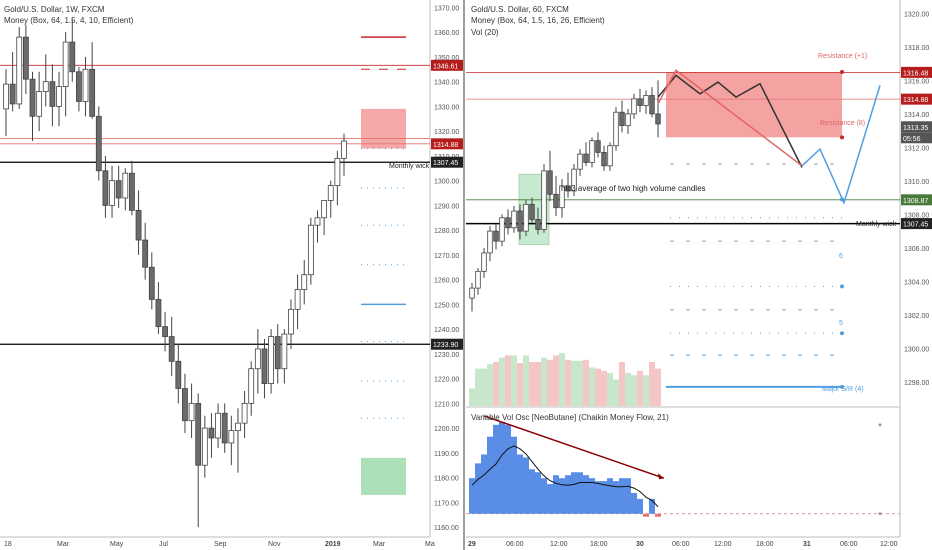  I want to click on right-y-tick: 1320.00, so click(916, 14).